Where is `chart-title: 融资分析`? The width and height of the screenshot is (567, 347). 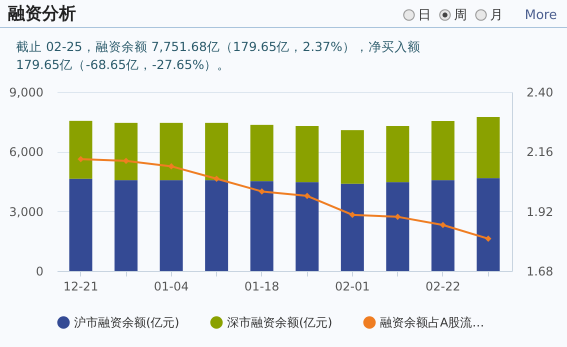 chart-title: 融资分析 is located at coordinates (42, 14).